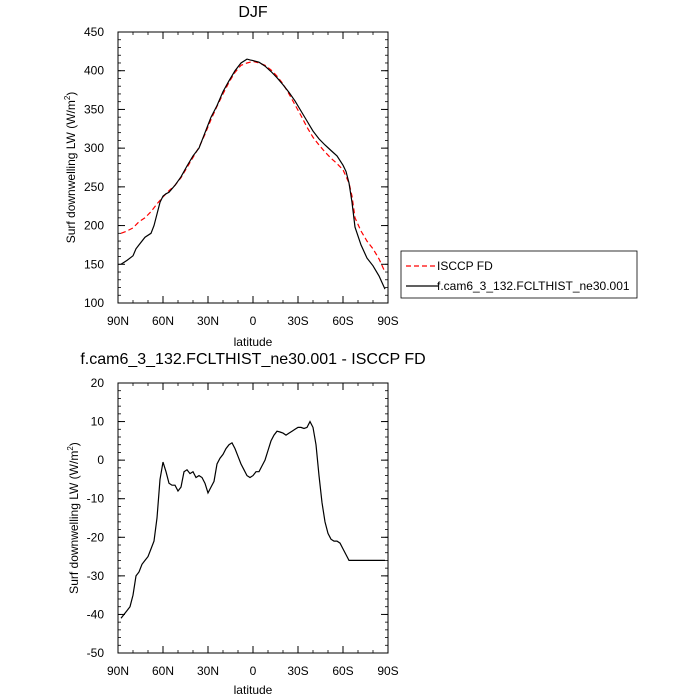 This screenshot has height=700, width=700. I want to click on y-tick-label: 100, so click(94, 303).